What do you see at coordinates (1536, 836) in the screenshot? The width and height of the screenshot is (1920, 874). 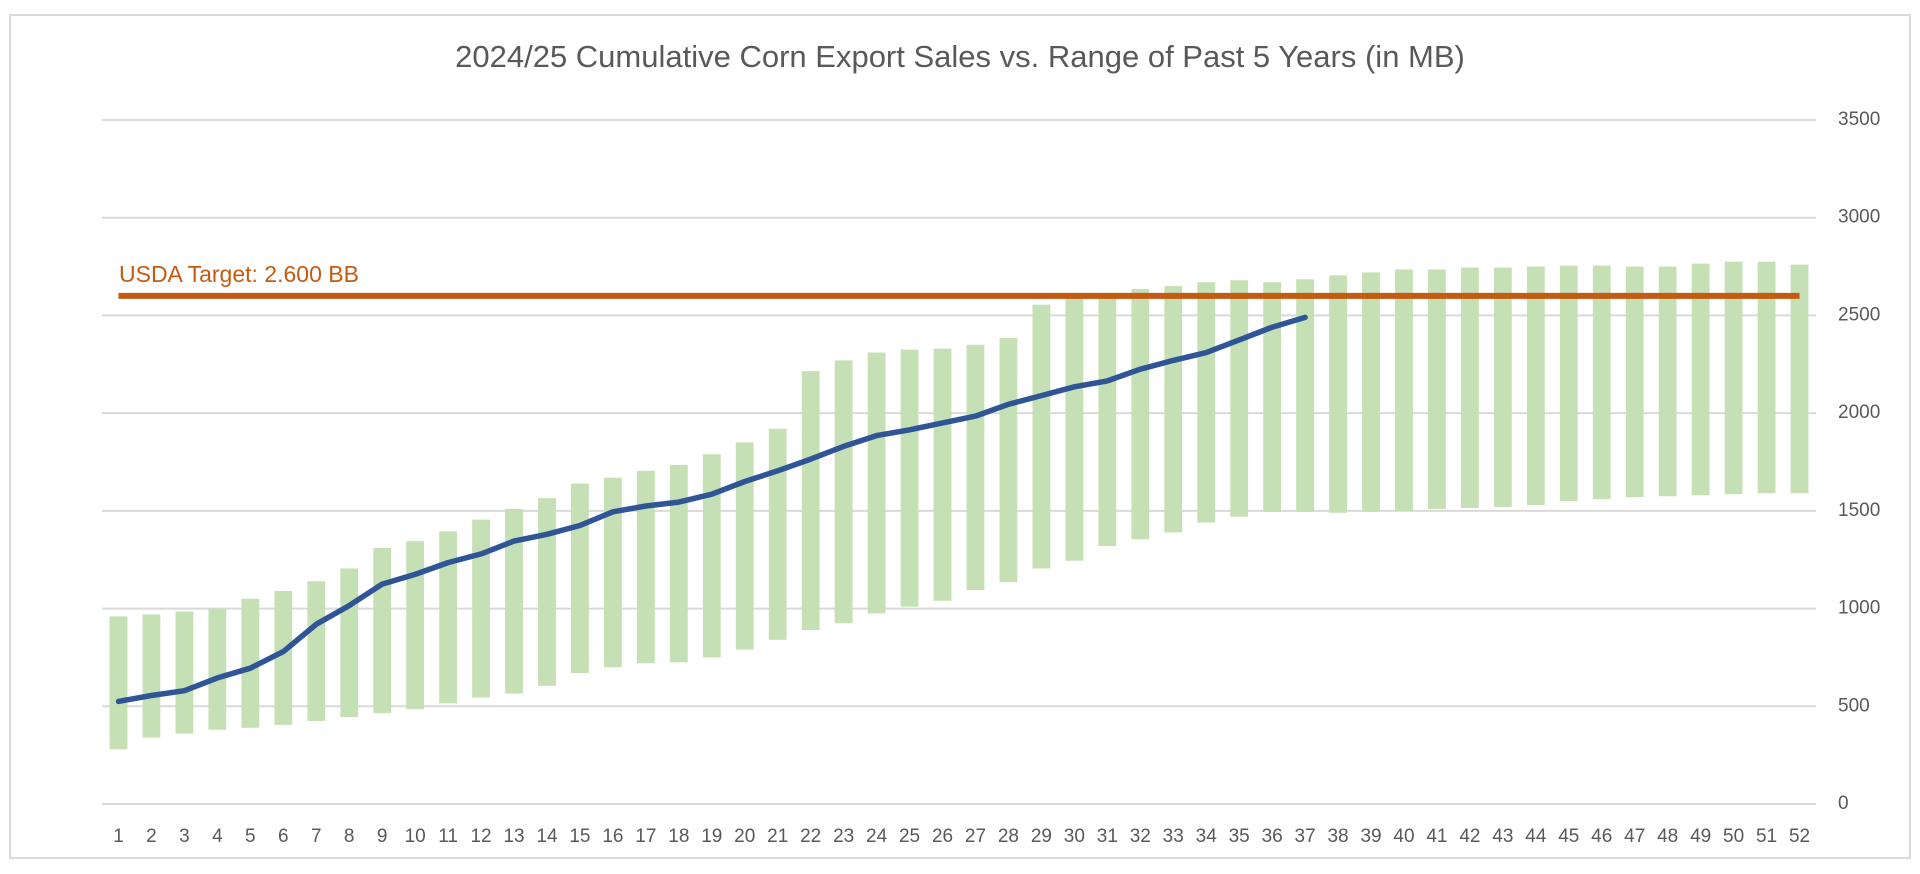 I see `x-tick-label: 44` at bounding box center [1536, 836].